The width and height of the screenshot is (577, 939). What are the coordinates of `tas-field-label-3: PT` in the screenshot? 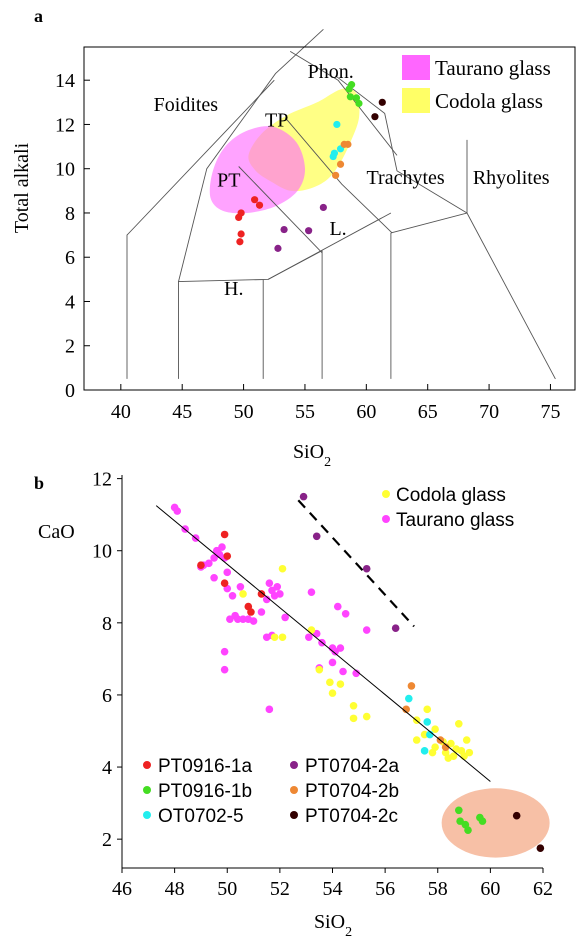 It's located at (228, 180).